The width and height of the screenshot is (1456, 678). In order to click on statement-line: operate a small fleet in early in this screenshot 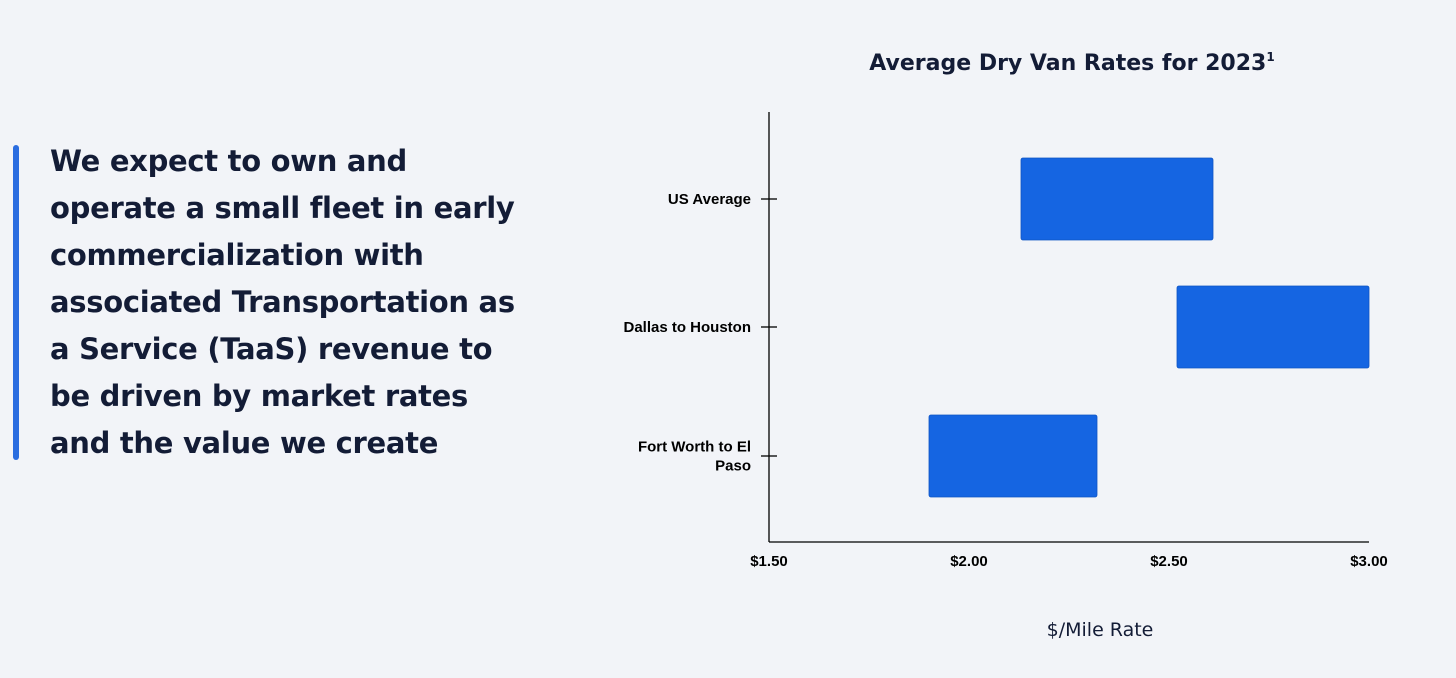, I will do `click(282, 208)`.